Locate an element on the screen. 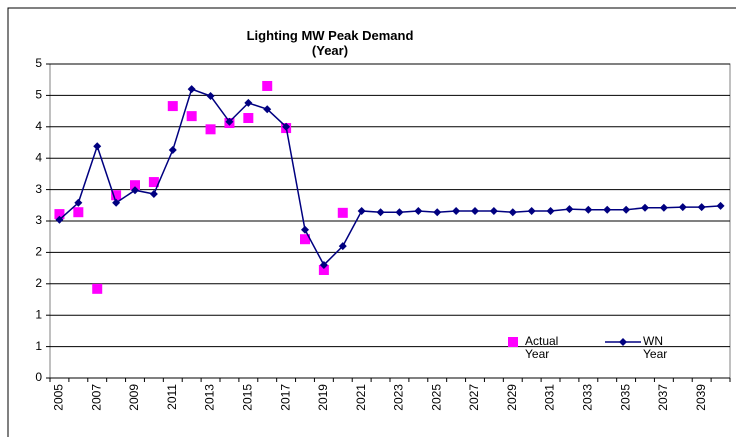  x-tick-label: 2011 is located at coordinates (172, 397).